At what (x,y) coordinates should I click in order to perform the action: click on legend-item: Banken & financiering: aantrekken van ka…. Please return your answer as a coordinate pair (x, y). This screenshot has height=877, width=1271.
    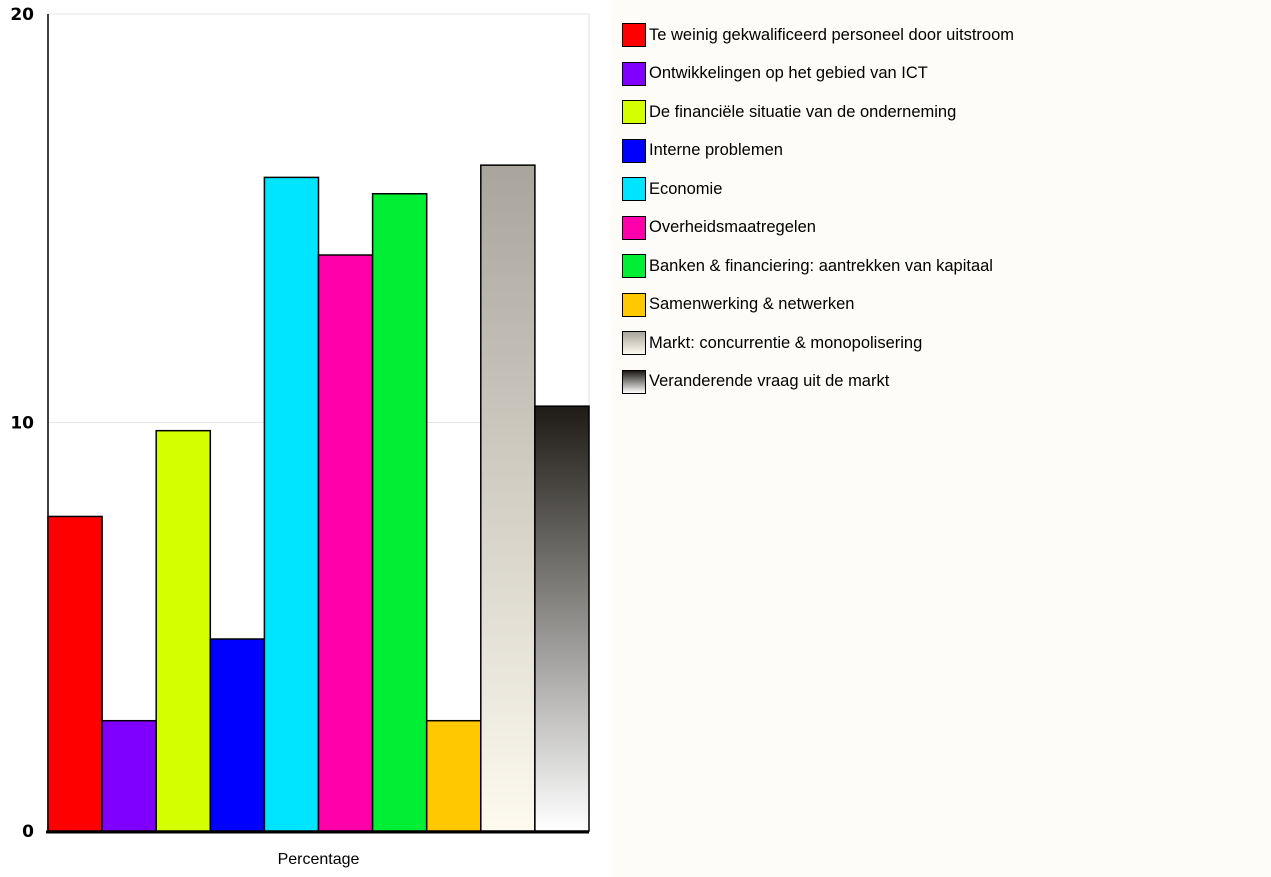
    Looking at the image, I should click on (818, 266).